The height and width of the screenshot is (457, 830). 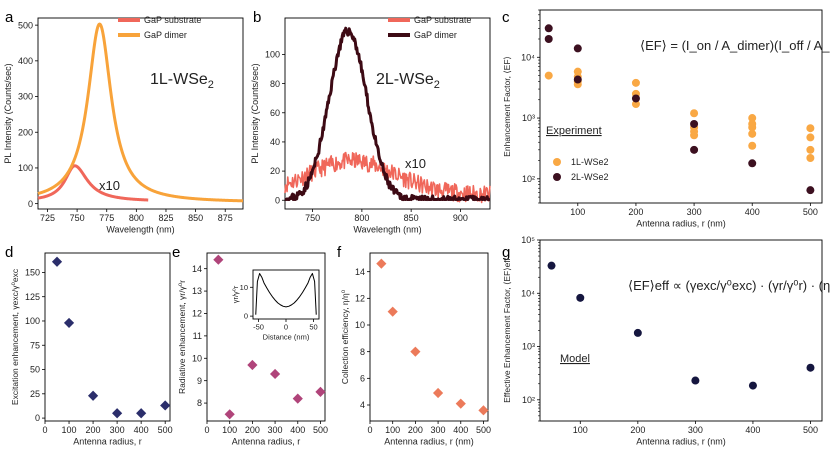 What do you see at coordinates (275, 142) in the screenshot?
I see `y-tick-label-b-2: 40` at bounding box center [275, 142].